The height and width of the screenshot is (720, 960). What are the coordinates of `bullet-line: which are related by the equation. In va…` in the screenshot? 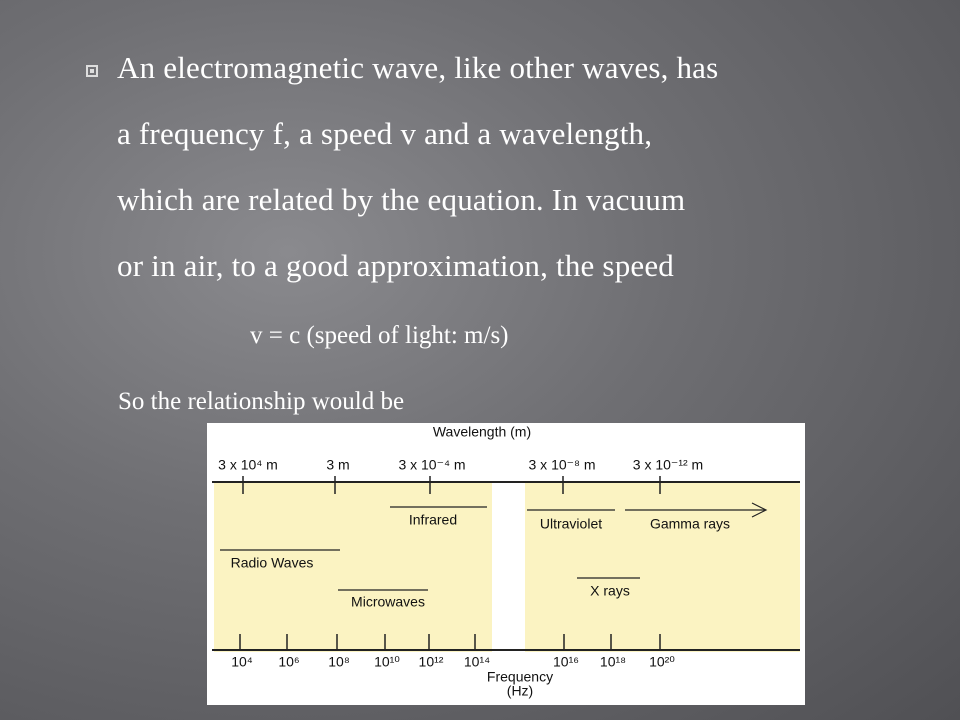 It's located at (401, 199).